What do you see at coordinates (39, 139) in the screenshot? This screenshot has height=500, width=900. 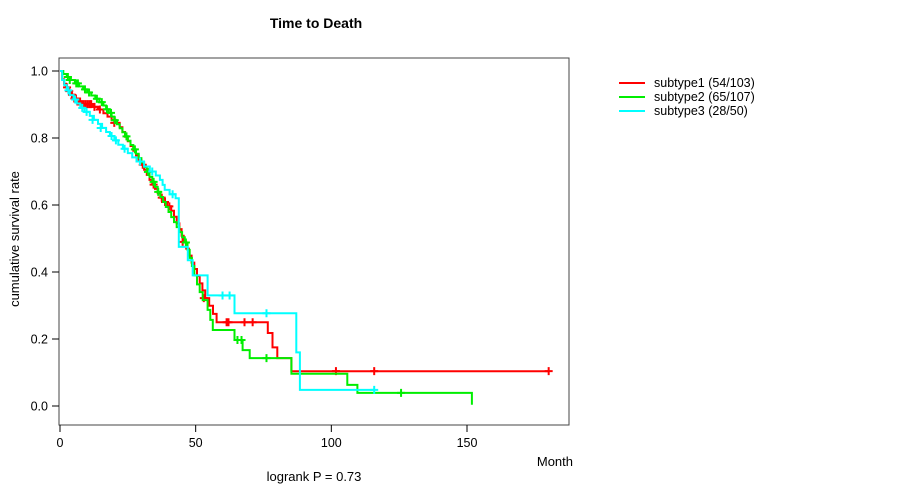 I see `y-tick-label: 0.8` at bounding box center [39, 139].